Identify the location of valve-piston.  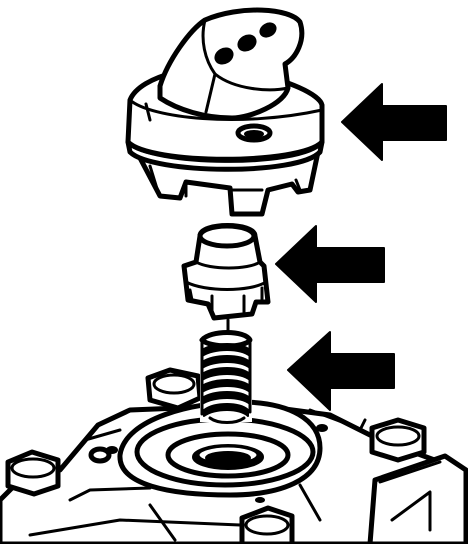
(226, 272).